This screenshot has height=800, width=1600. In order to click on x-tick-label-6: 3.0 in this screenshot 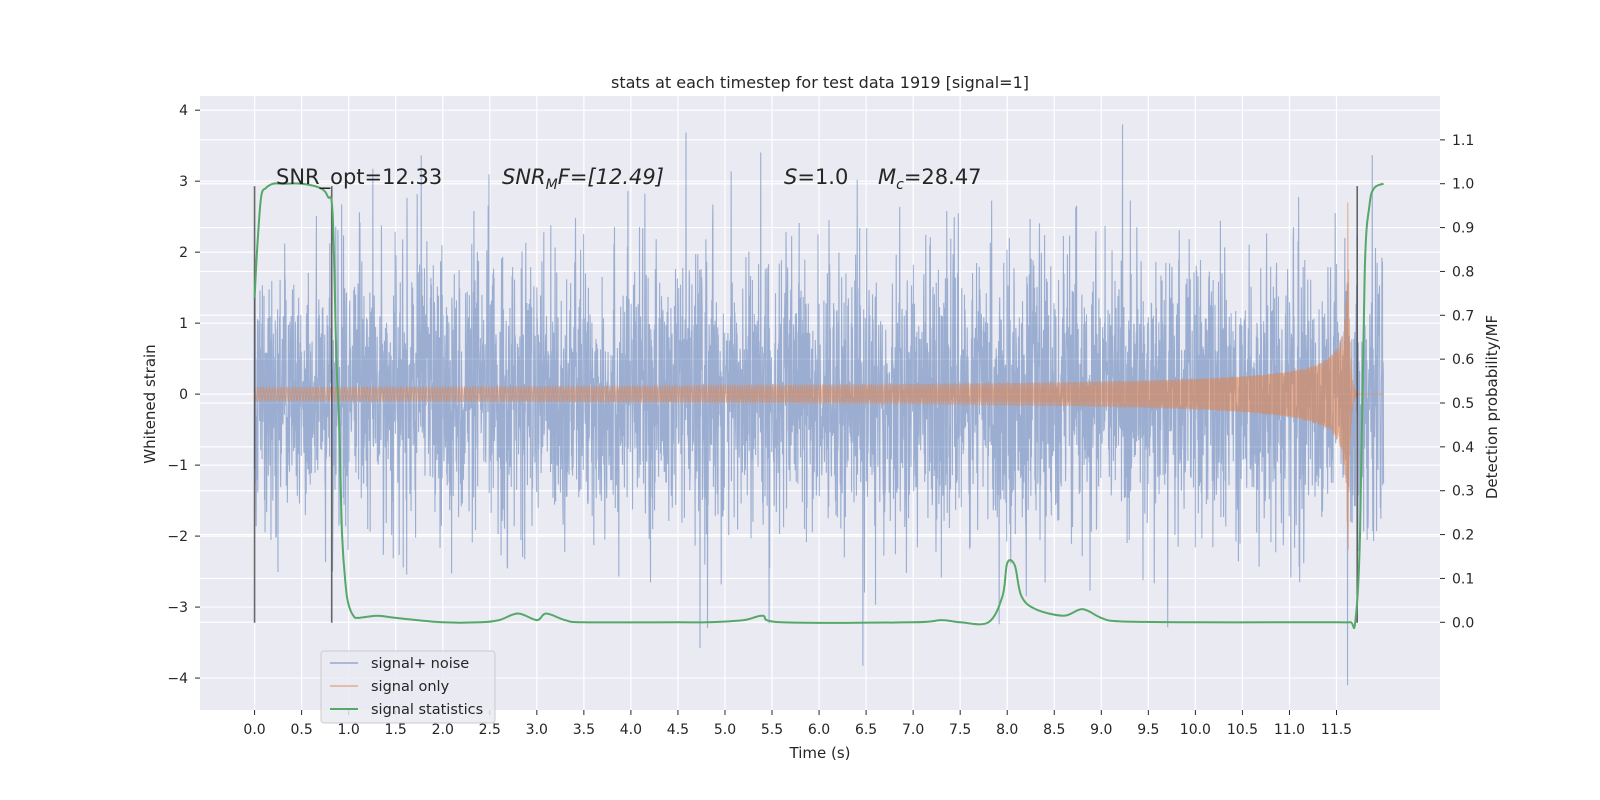, I will do `click(537, 730)`.